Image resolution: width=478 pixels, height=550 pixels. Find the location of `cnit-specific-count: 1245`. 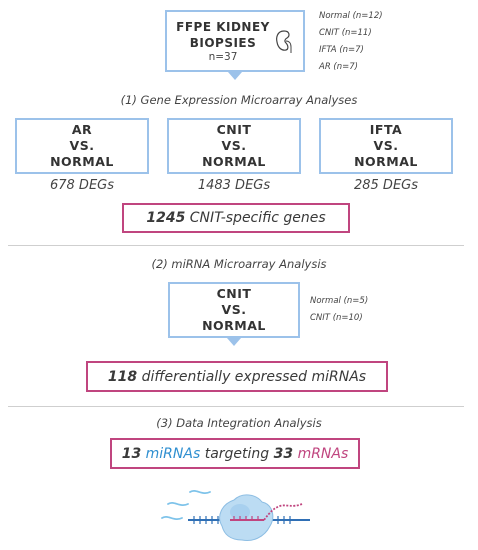

cnit-specific-count: 1245 is located at coordinates (166, 218).